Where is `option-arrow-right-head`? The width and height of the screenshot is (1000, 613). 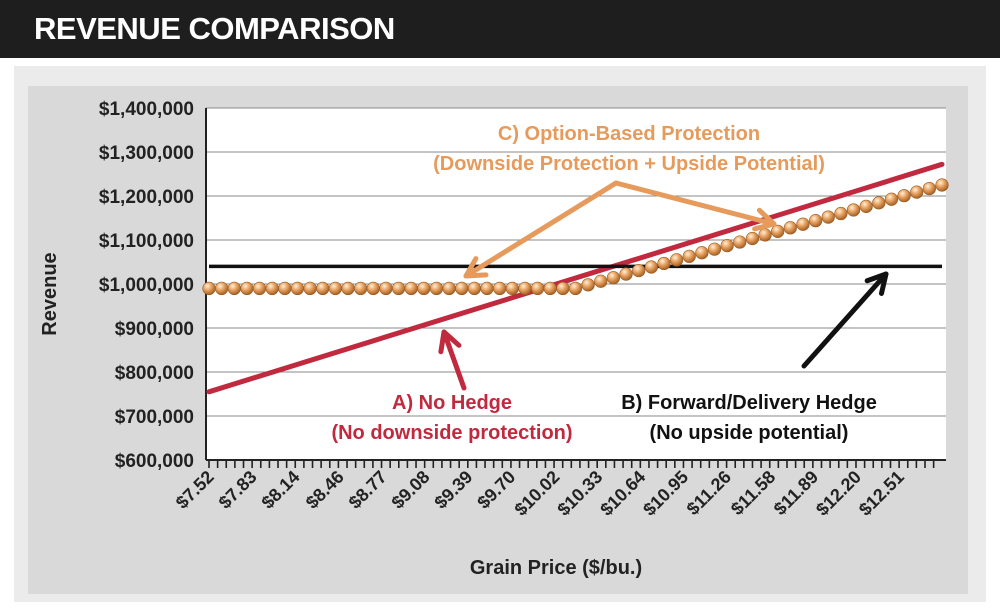
option-arrow-right-head is located at coordinates (764, 219).